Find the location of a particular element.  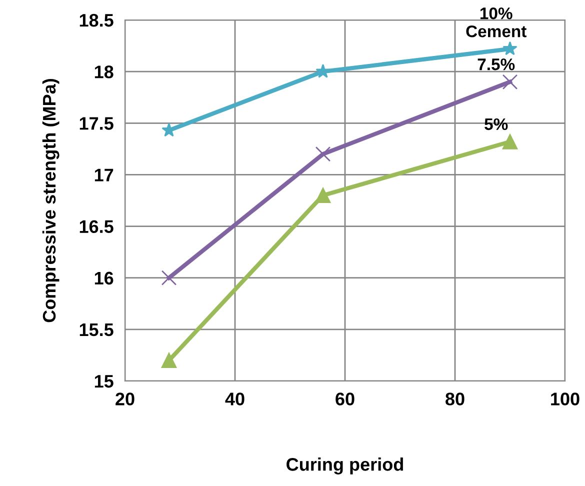

x-tick-label: 80 is located at coordinates (455, 399).